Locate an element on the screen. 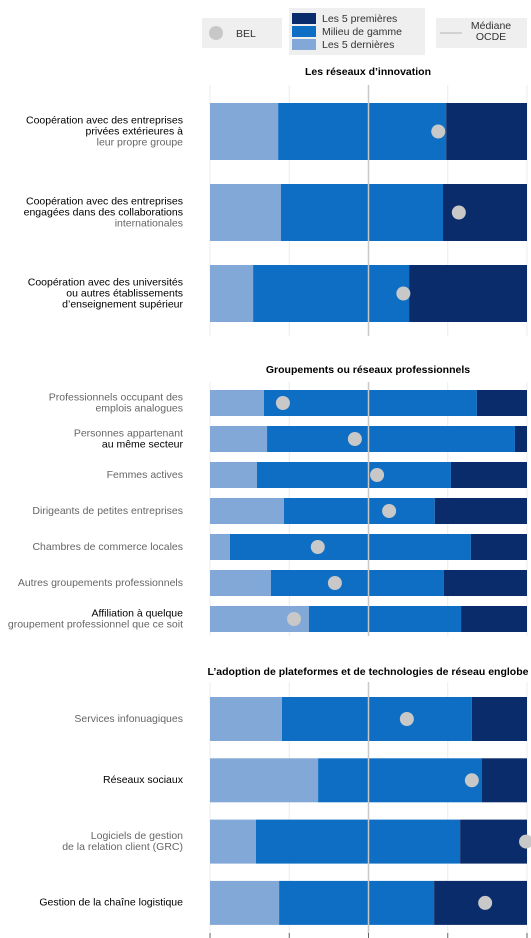 The height and width of the screenshot is (938, 531). category-label: Femmes actives is located at coordinates (145, 475).